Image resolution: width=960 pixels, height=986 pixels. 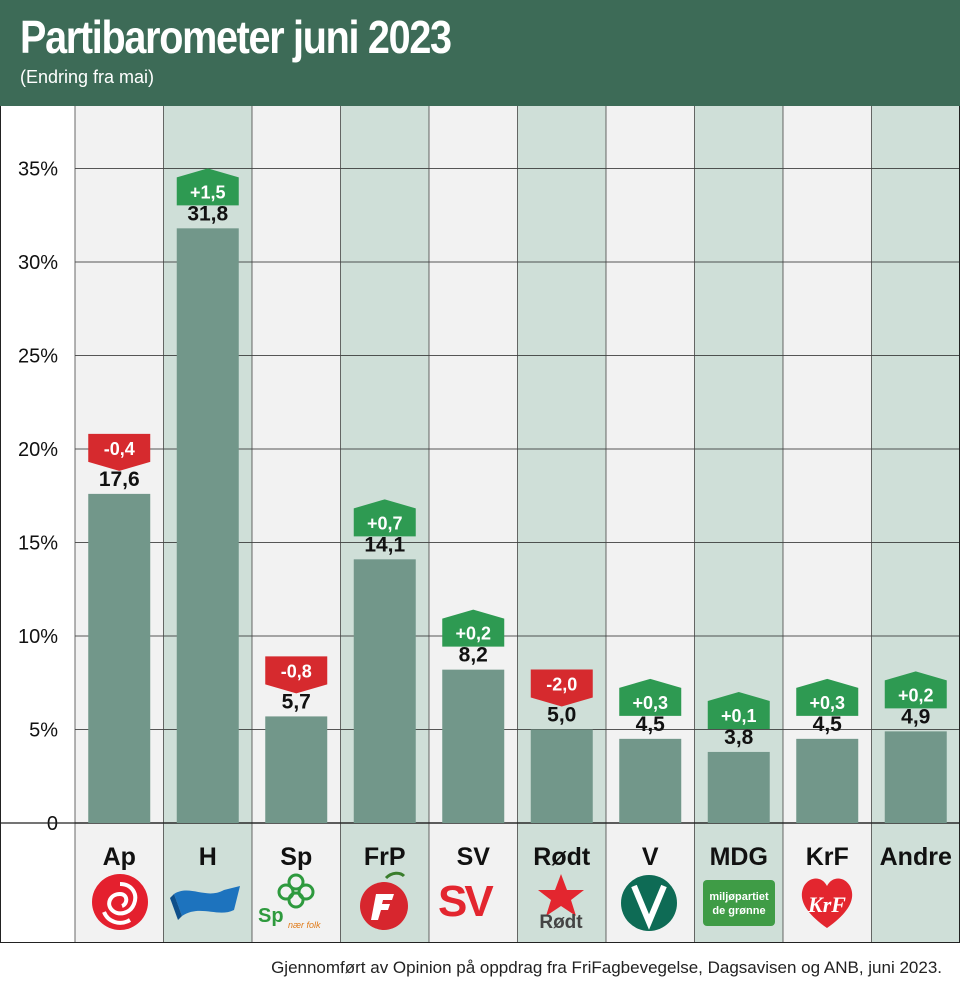 What do you see at coordinates (38, 170) in the screenshot?
I see `y-tick-label: 35%` at bounding box center [38, 170].